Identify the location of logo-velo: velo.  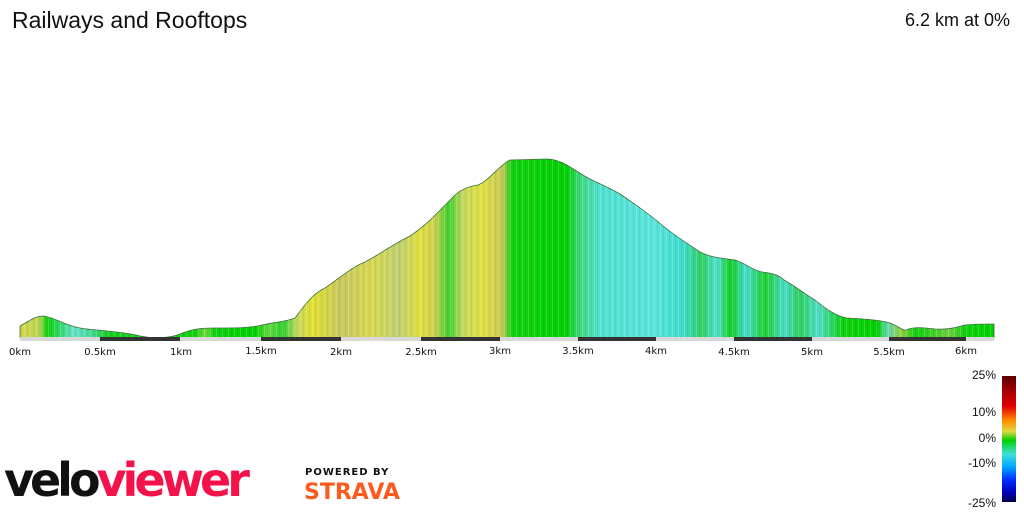
(52, 480).